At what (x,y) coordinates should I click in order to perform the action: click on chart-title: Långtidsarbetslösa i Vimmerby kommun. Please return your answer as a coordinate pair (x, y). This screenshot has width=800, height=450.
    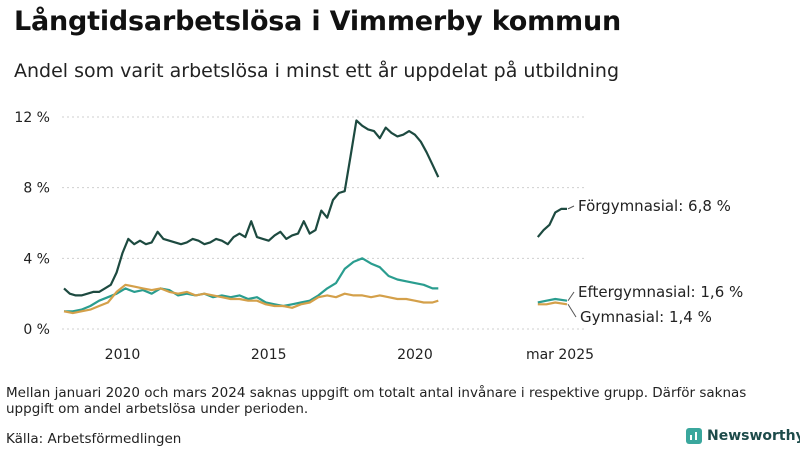
    Looking at the image, I should click on (318, 21).